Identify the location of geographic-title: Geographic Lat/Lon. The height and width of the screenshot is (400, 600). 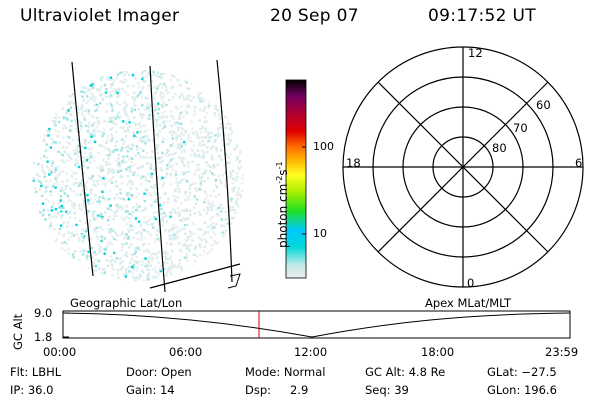
(126, 303).